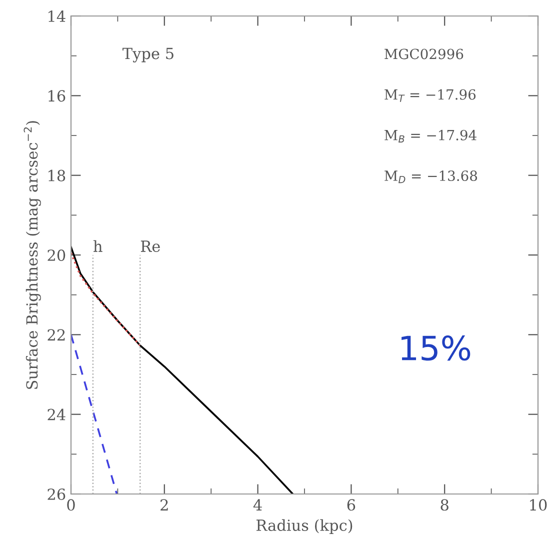  I want to click on y-tick-label: 18, so click(57, 176).